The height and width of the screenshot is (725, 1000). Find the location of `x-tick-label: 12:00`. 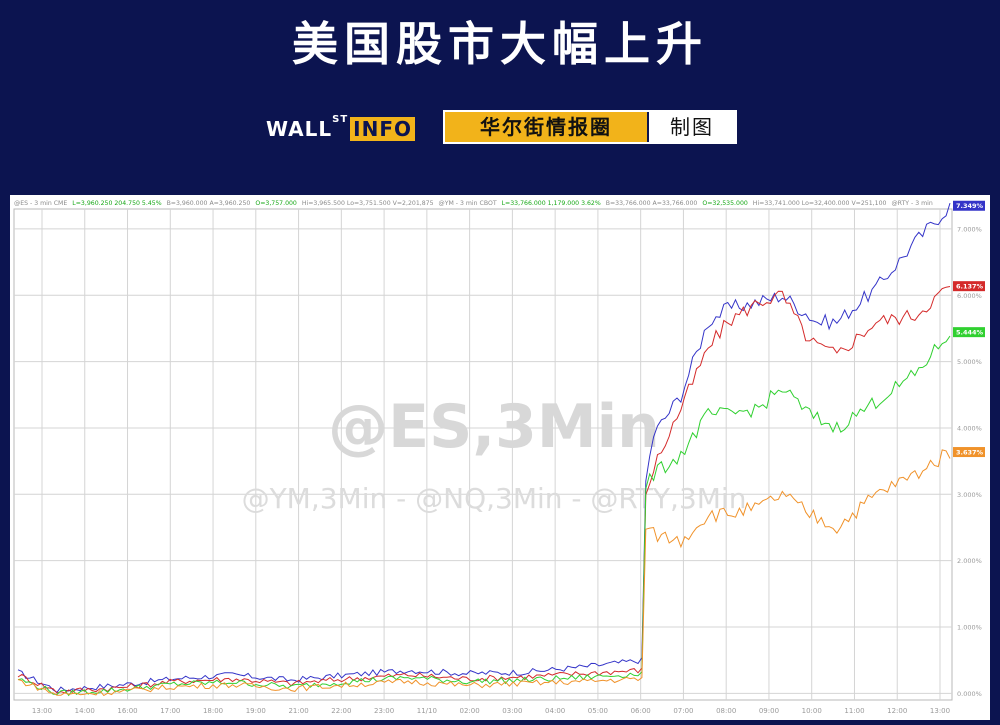

x-tick-label: 12:00 is located at coordinates (897, 711).